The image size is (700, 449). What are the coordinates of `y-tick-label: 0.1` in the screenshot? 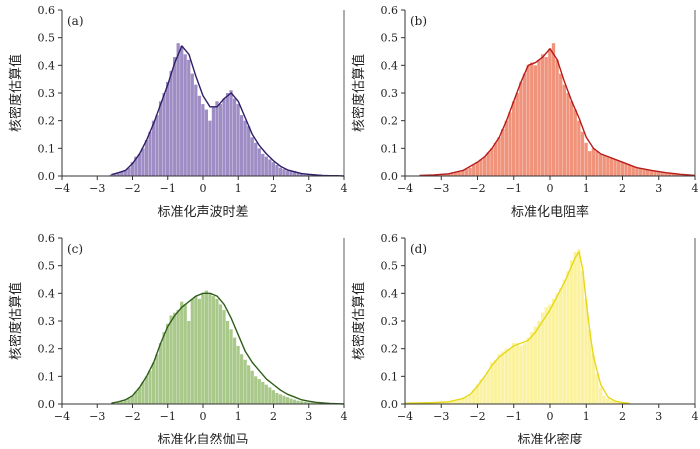 It's located at (47, 148).